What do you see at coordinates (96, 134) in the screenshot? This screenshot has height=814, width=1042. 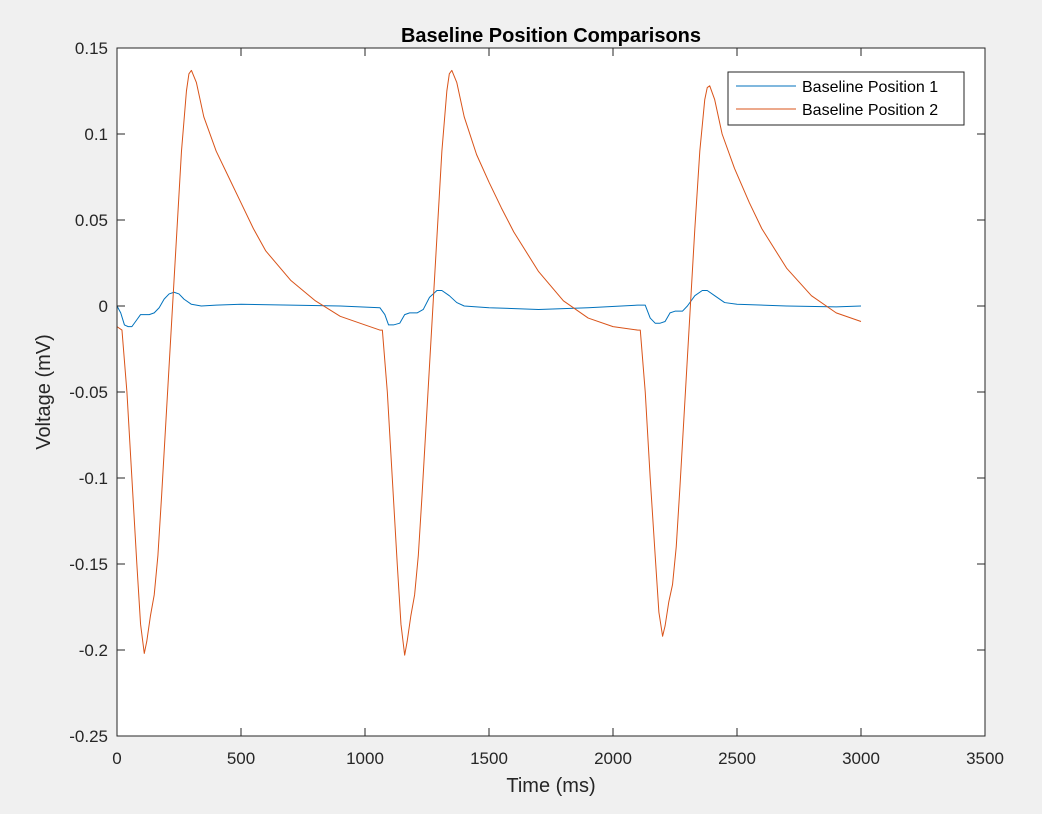 I see `y-tick-label: 0.1` at bounding box center [96, 134].